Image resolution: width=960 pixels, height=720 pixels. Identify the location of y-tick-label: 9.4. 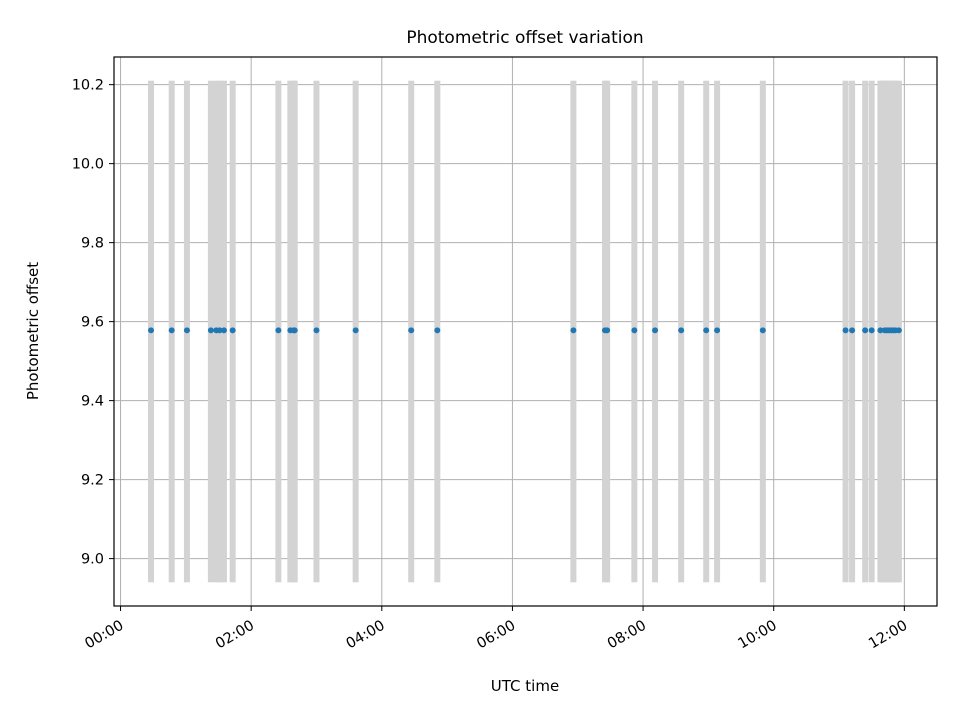
(92, 402).